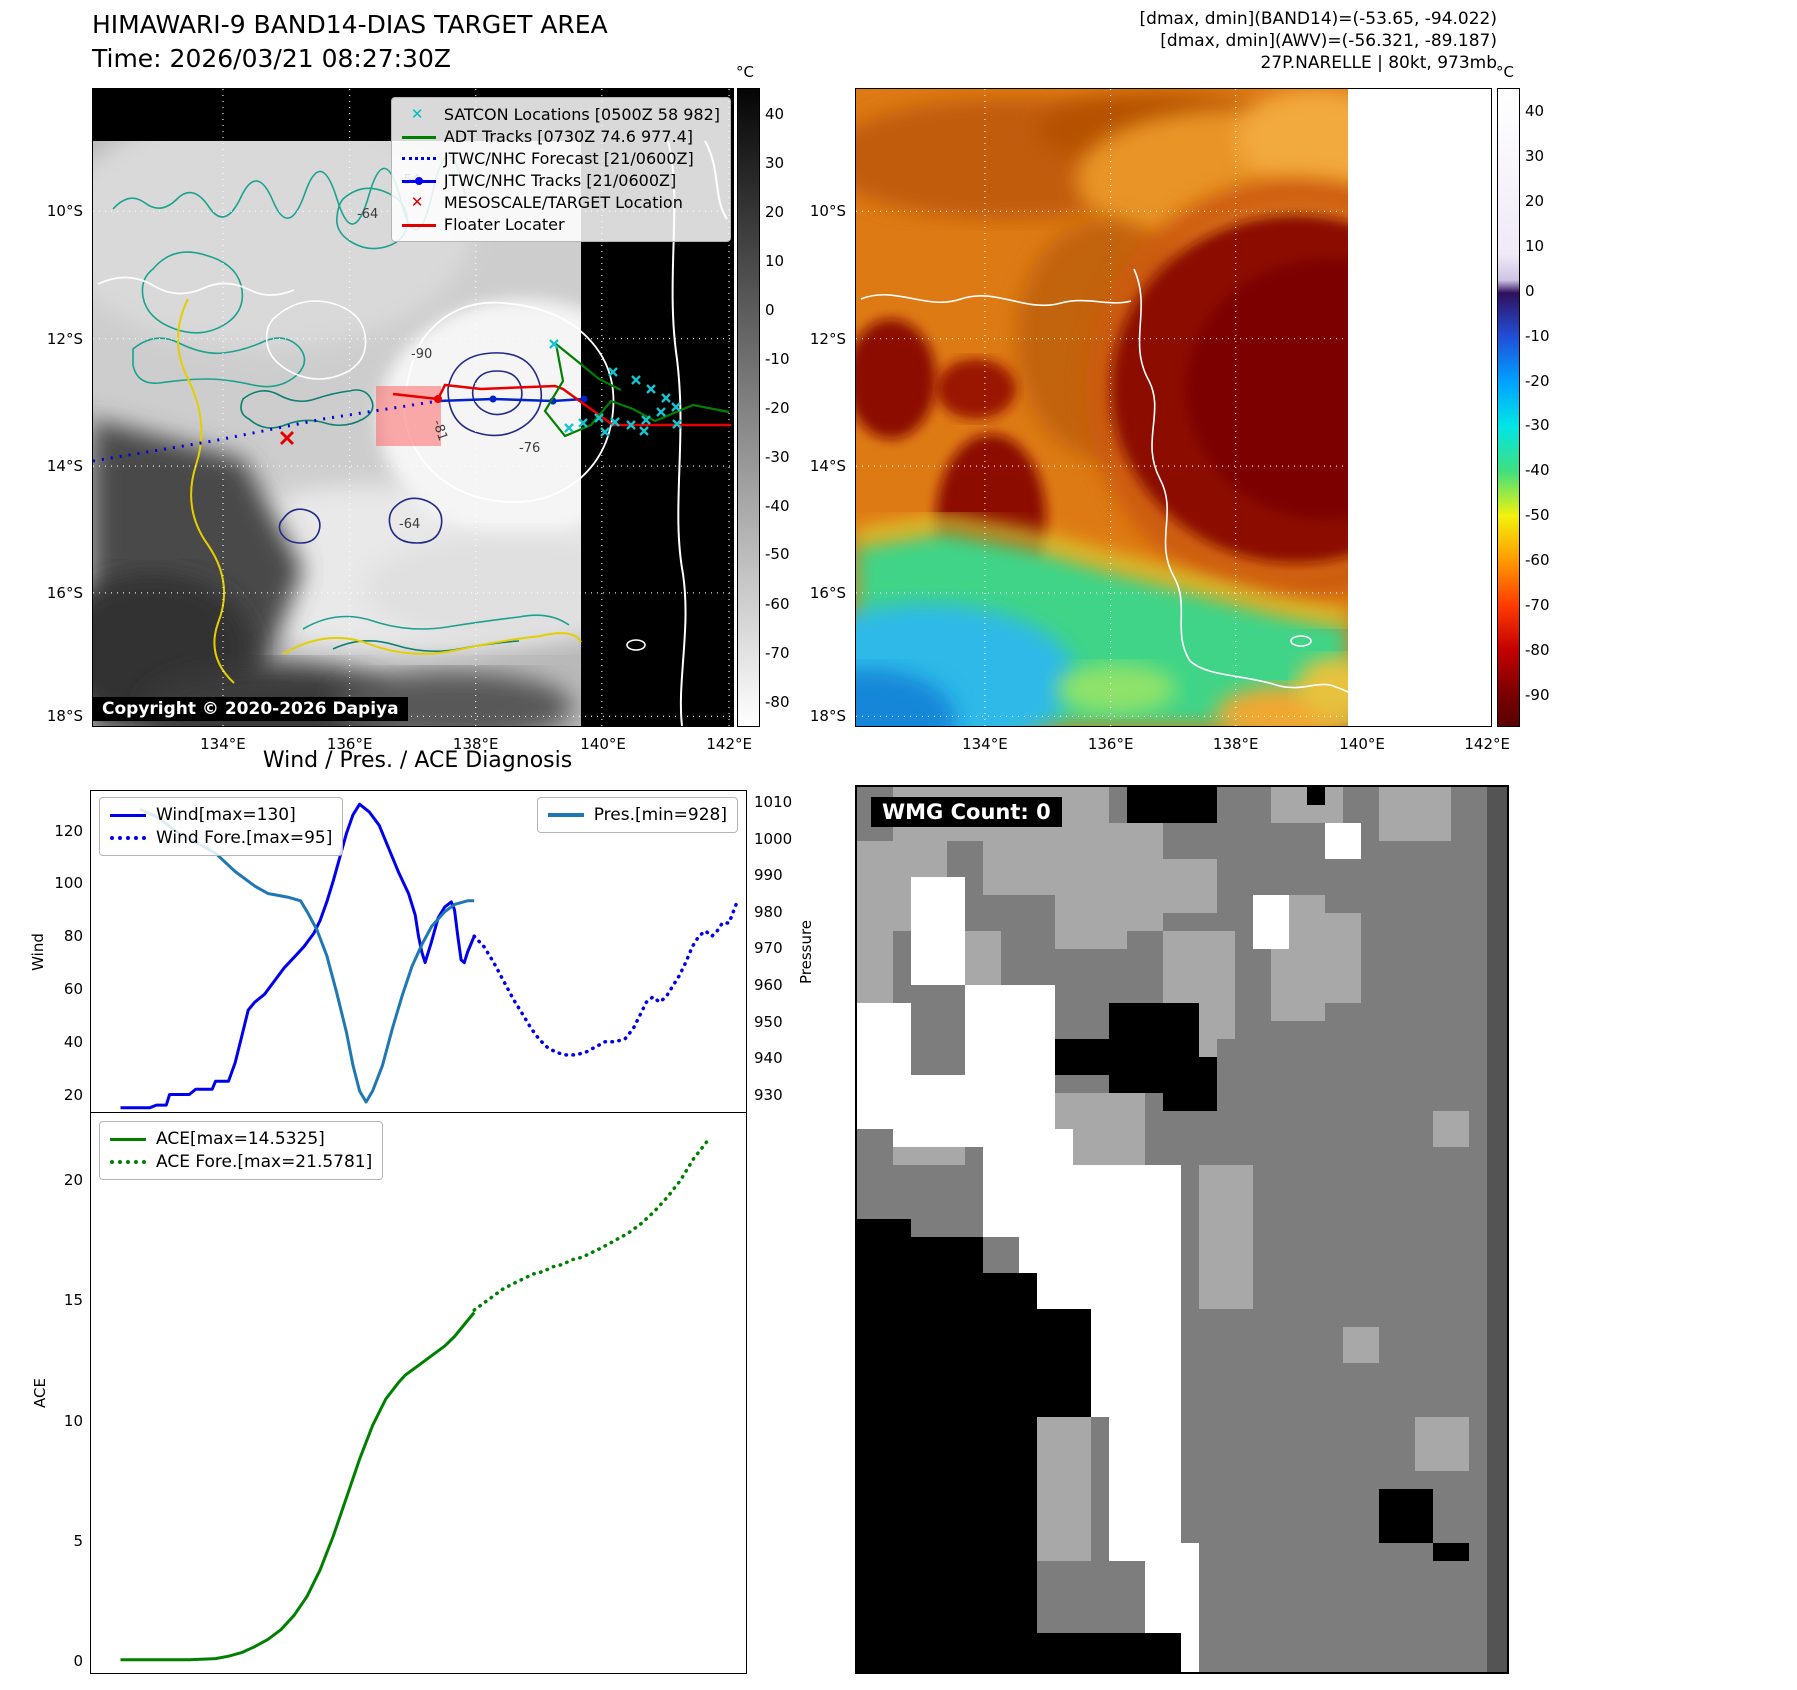  I want to click on map-legend-label: MESOSCALE/TARGET Location, so click(563, 202).